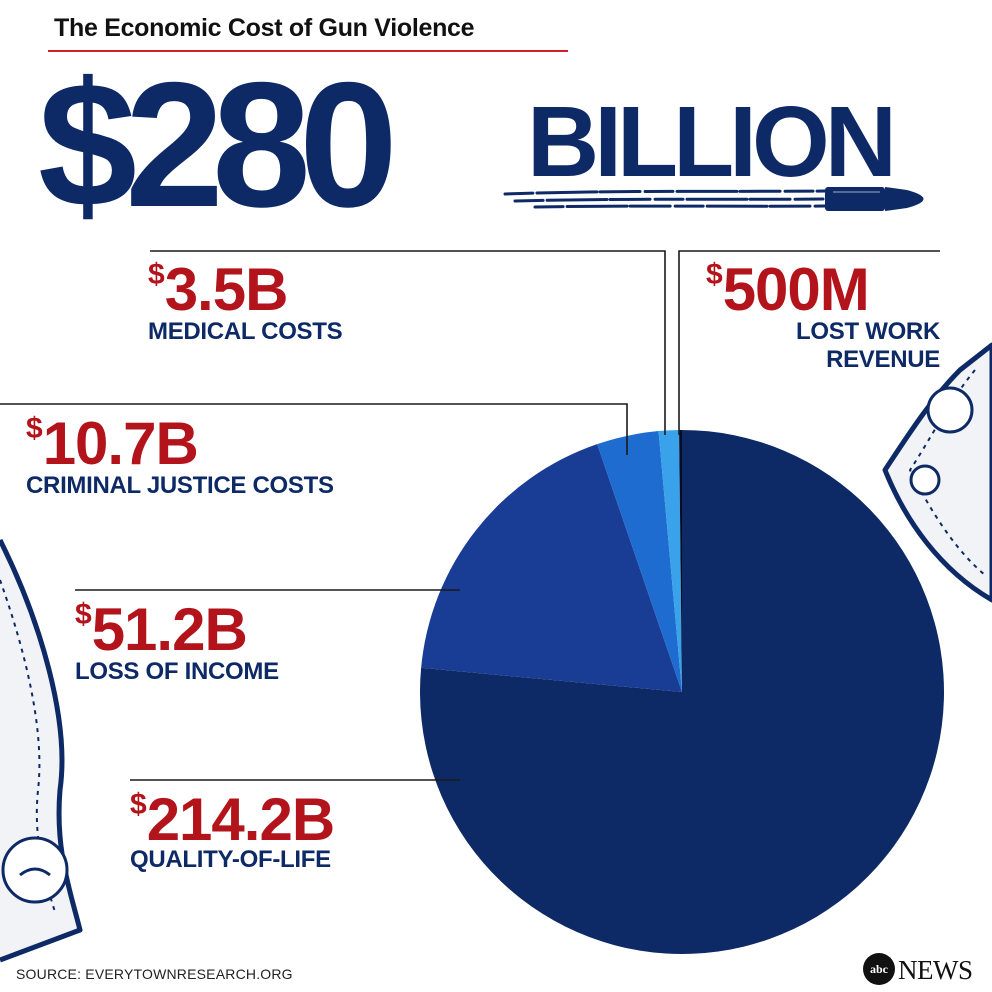 Image resolution: width=992 pixels, height=992 pixels. What do you see at coordinates (169, 629) in the screenshot?
I see `value-income-amount: 51.2B` at bounding box center [169, 629].